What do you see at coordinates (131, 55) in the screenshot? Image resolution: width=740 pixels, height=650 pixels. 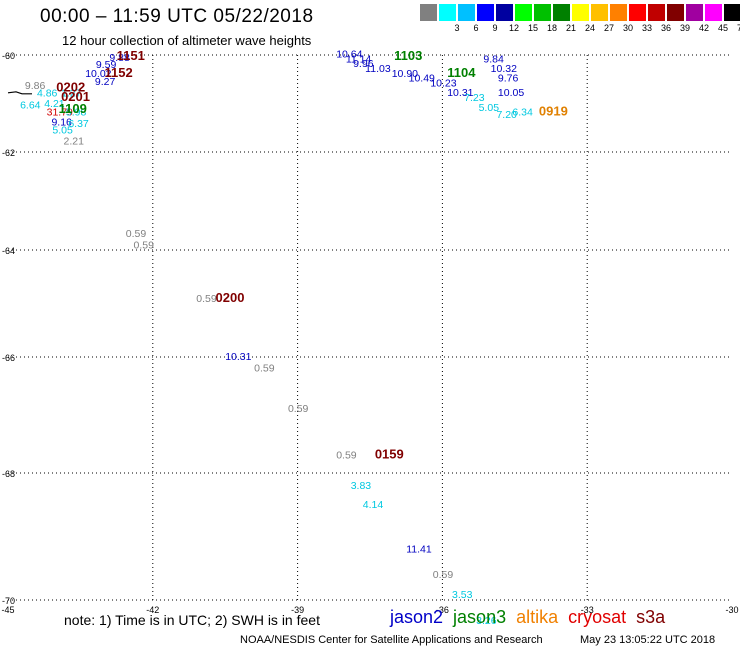 I see `pass-time-label: 1151` at bounding box center [131, 55].